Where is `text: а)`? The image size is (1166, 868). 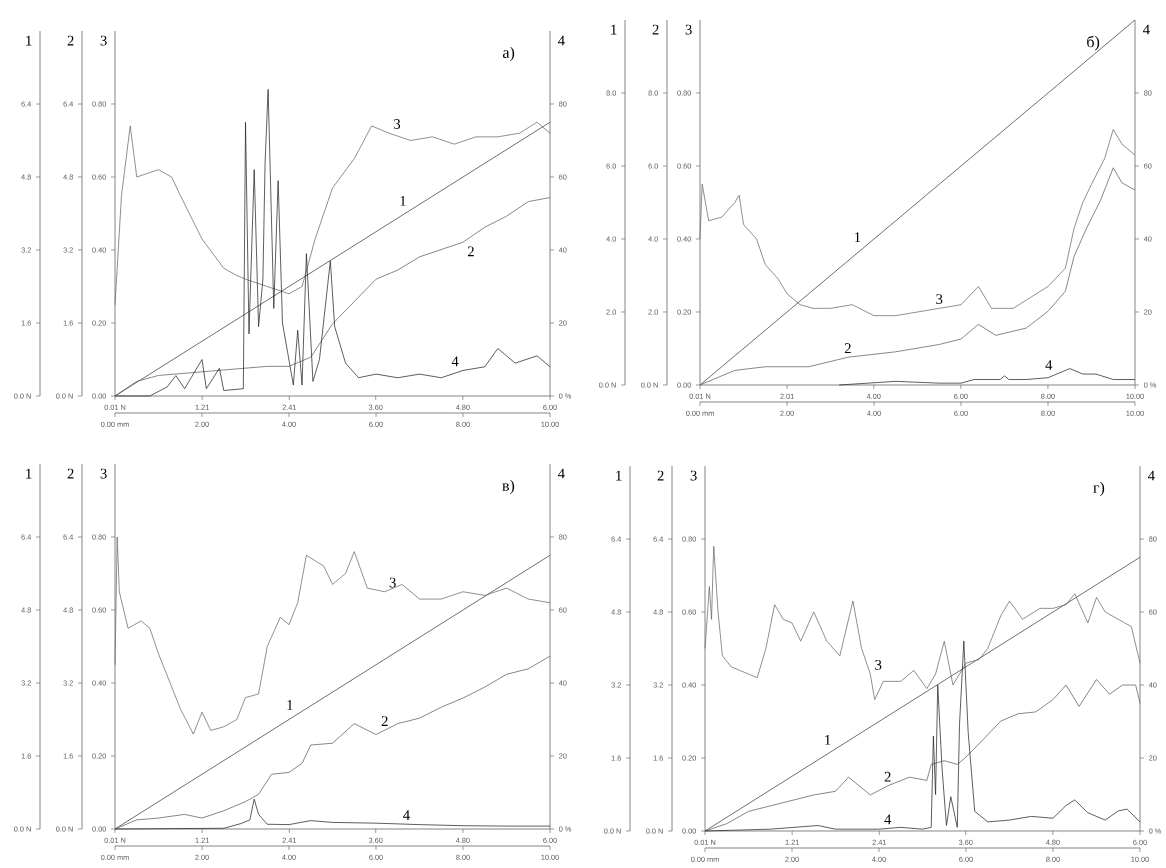 text: а) is located at coordinates (508, 54).